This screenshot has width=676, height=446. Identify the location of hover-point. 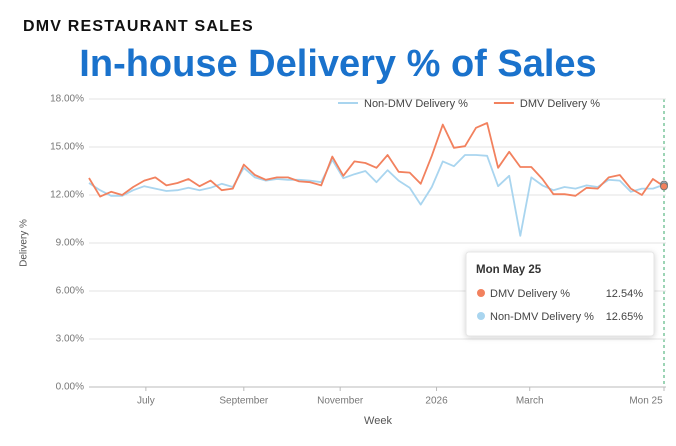
(664, 186).